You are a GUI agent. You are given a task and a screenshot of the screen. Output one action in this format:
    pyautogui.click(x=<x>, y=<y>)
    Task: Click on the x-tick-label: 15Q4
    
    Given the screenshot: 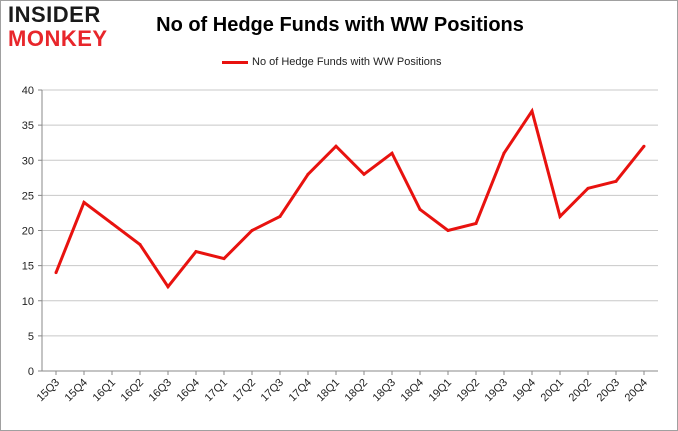 What is the action you would take?
    pyautogui.click(x=77, y=391)
    